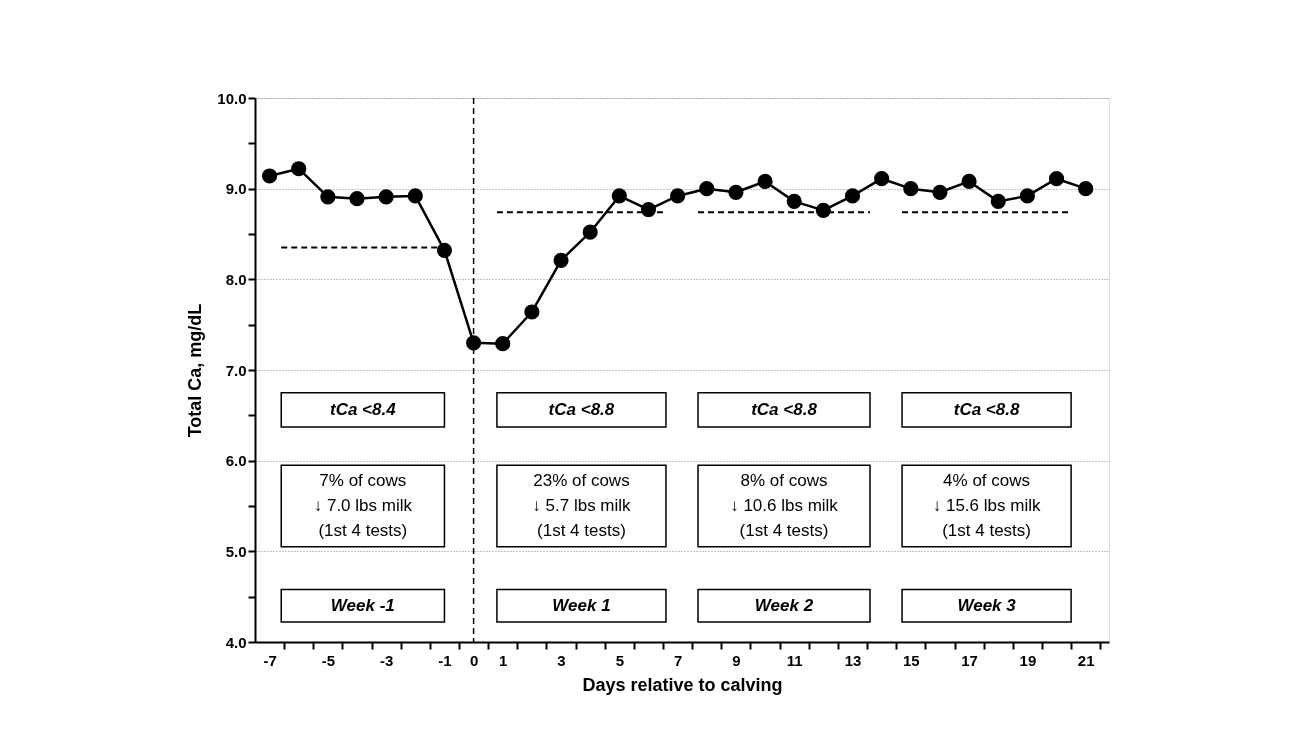  Describe the element at coordinates (503, 660) in the screenshot. I see `x-tick-label: 1` at that location.